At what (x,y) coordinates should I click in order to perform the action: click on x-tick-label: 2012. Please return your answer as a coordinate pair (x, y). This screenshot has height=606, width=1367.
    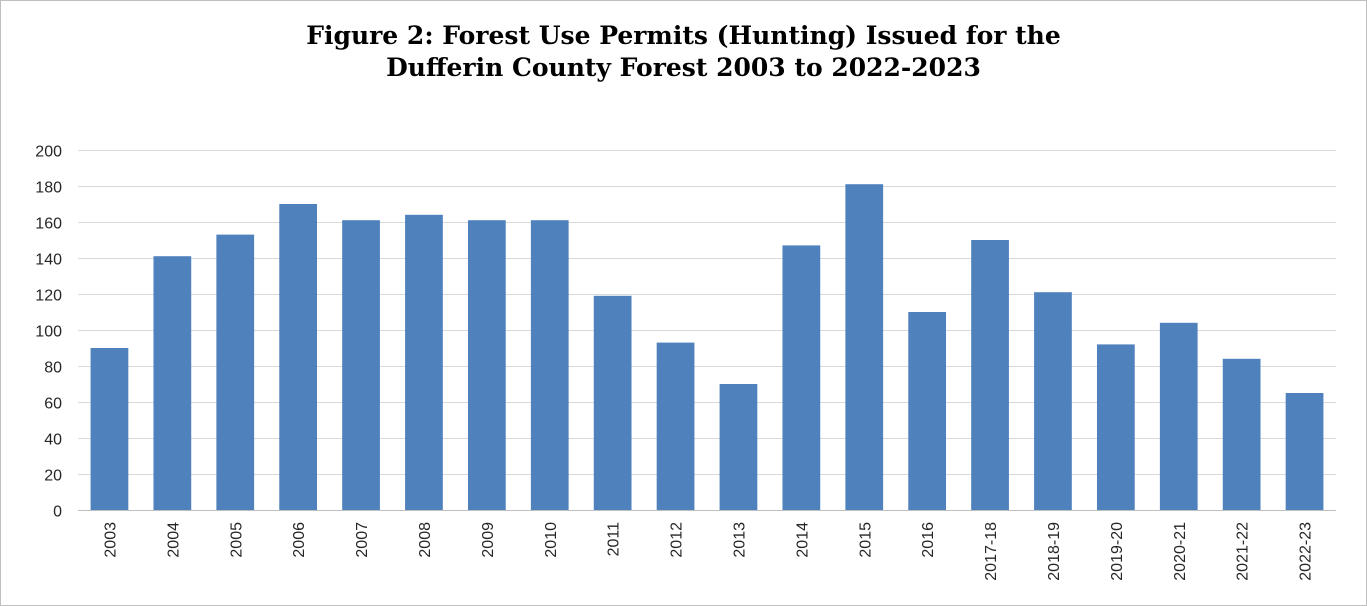
    Looking at the image, I should click on (677, 540).